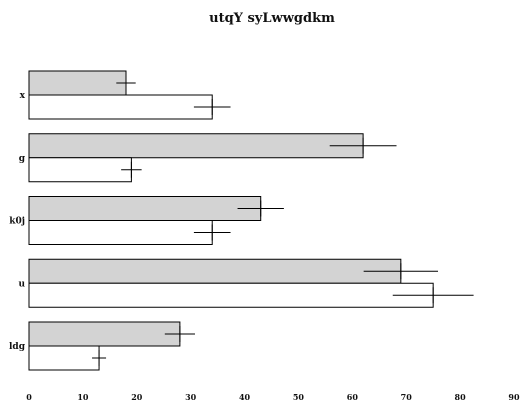  Describe the element at coordinates (514, 397) in the screenshot. I see `x-tick-label-90: 90` at that location.